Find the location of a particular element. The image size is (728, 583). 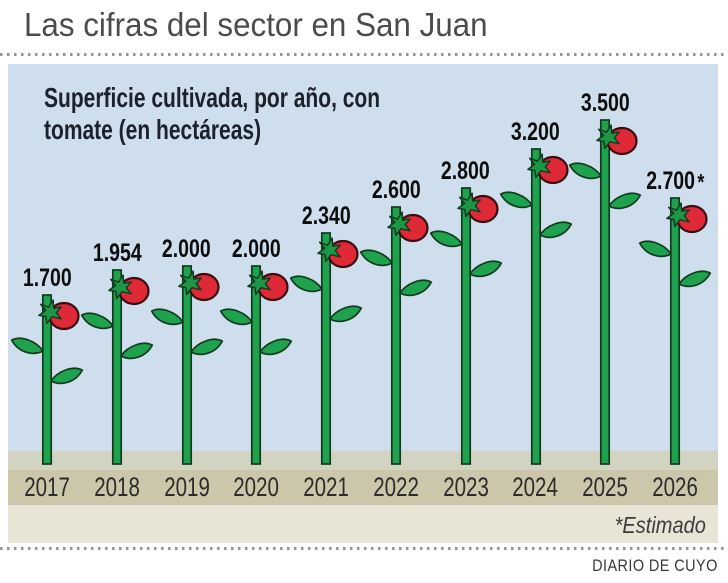

value-label: 1.700 is located at coordinates (47, 278).